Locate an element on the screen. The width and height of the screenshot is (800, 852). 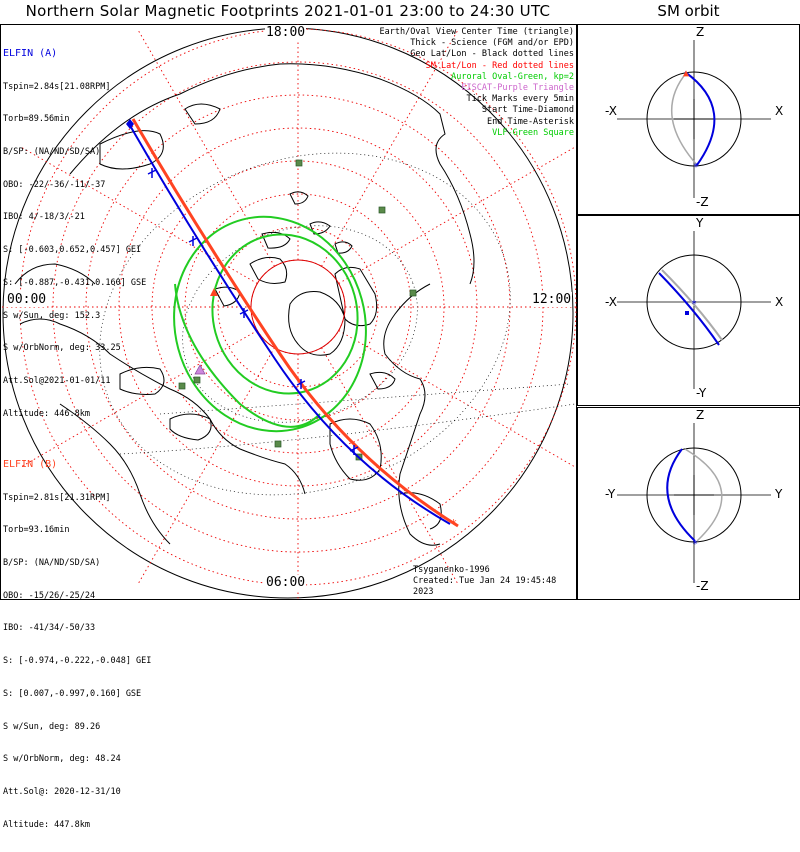
legend-item: SM Lat/Lon - Red dotted lines is located at coordinates (499, 65).